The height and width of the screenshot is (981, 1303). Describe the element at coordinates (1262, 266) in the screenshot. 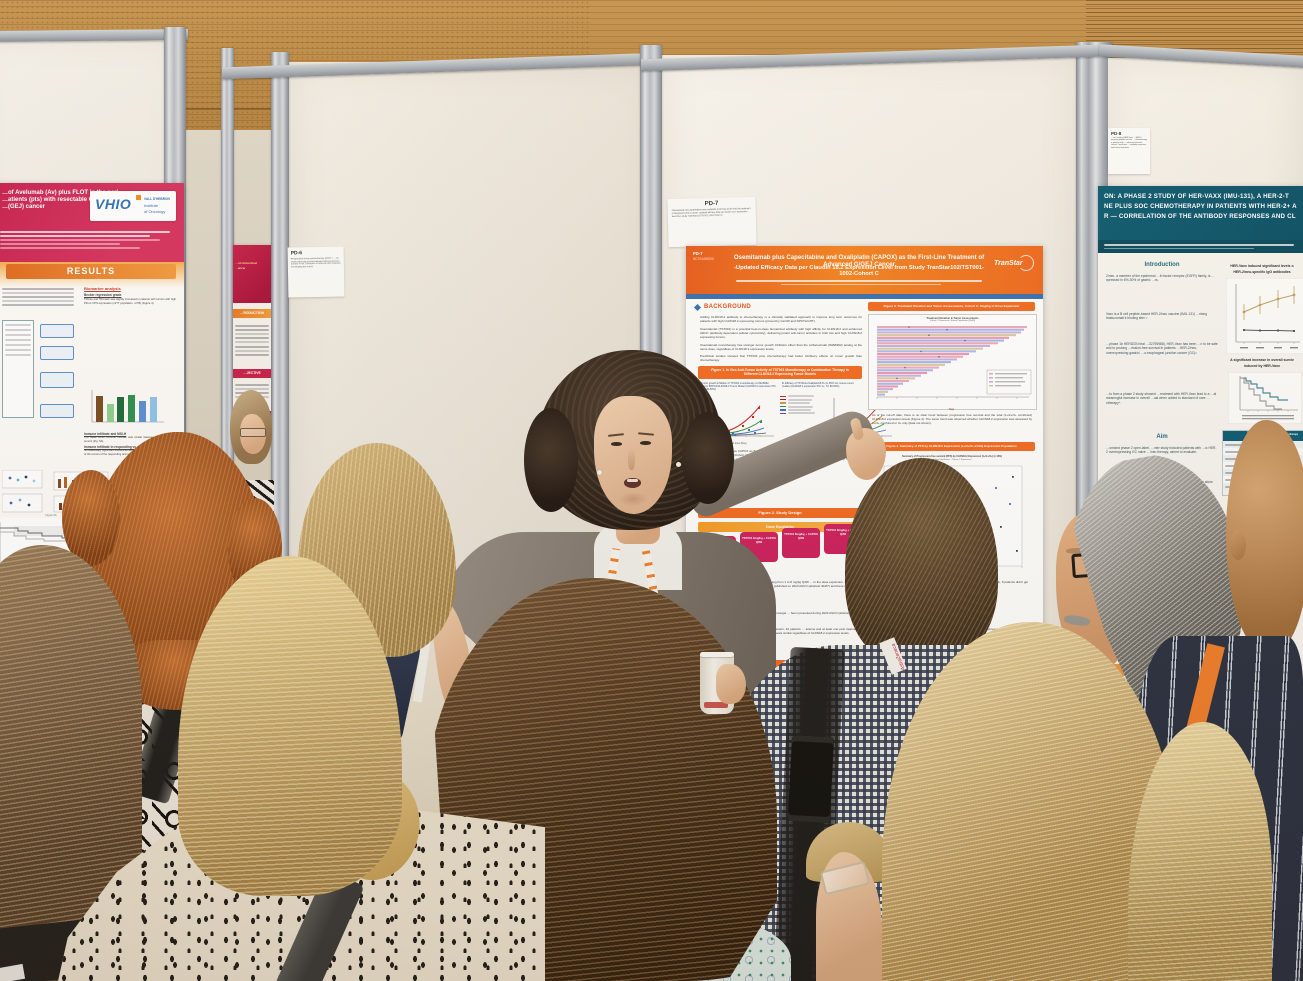

I see `igg-caption-1: HER-Vaxx induced significant levels o` at that location.